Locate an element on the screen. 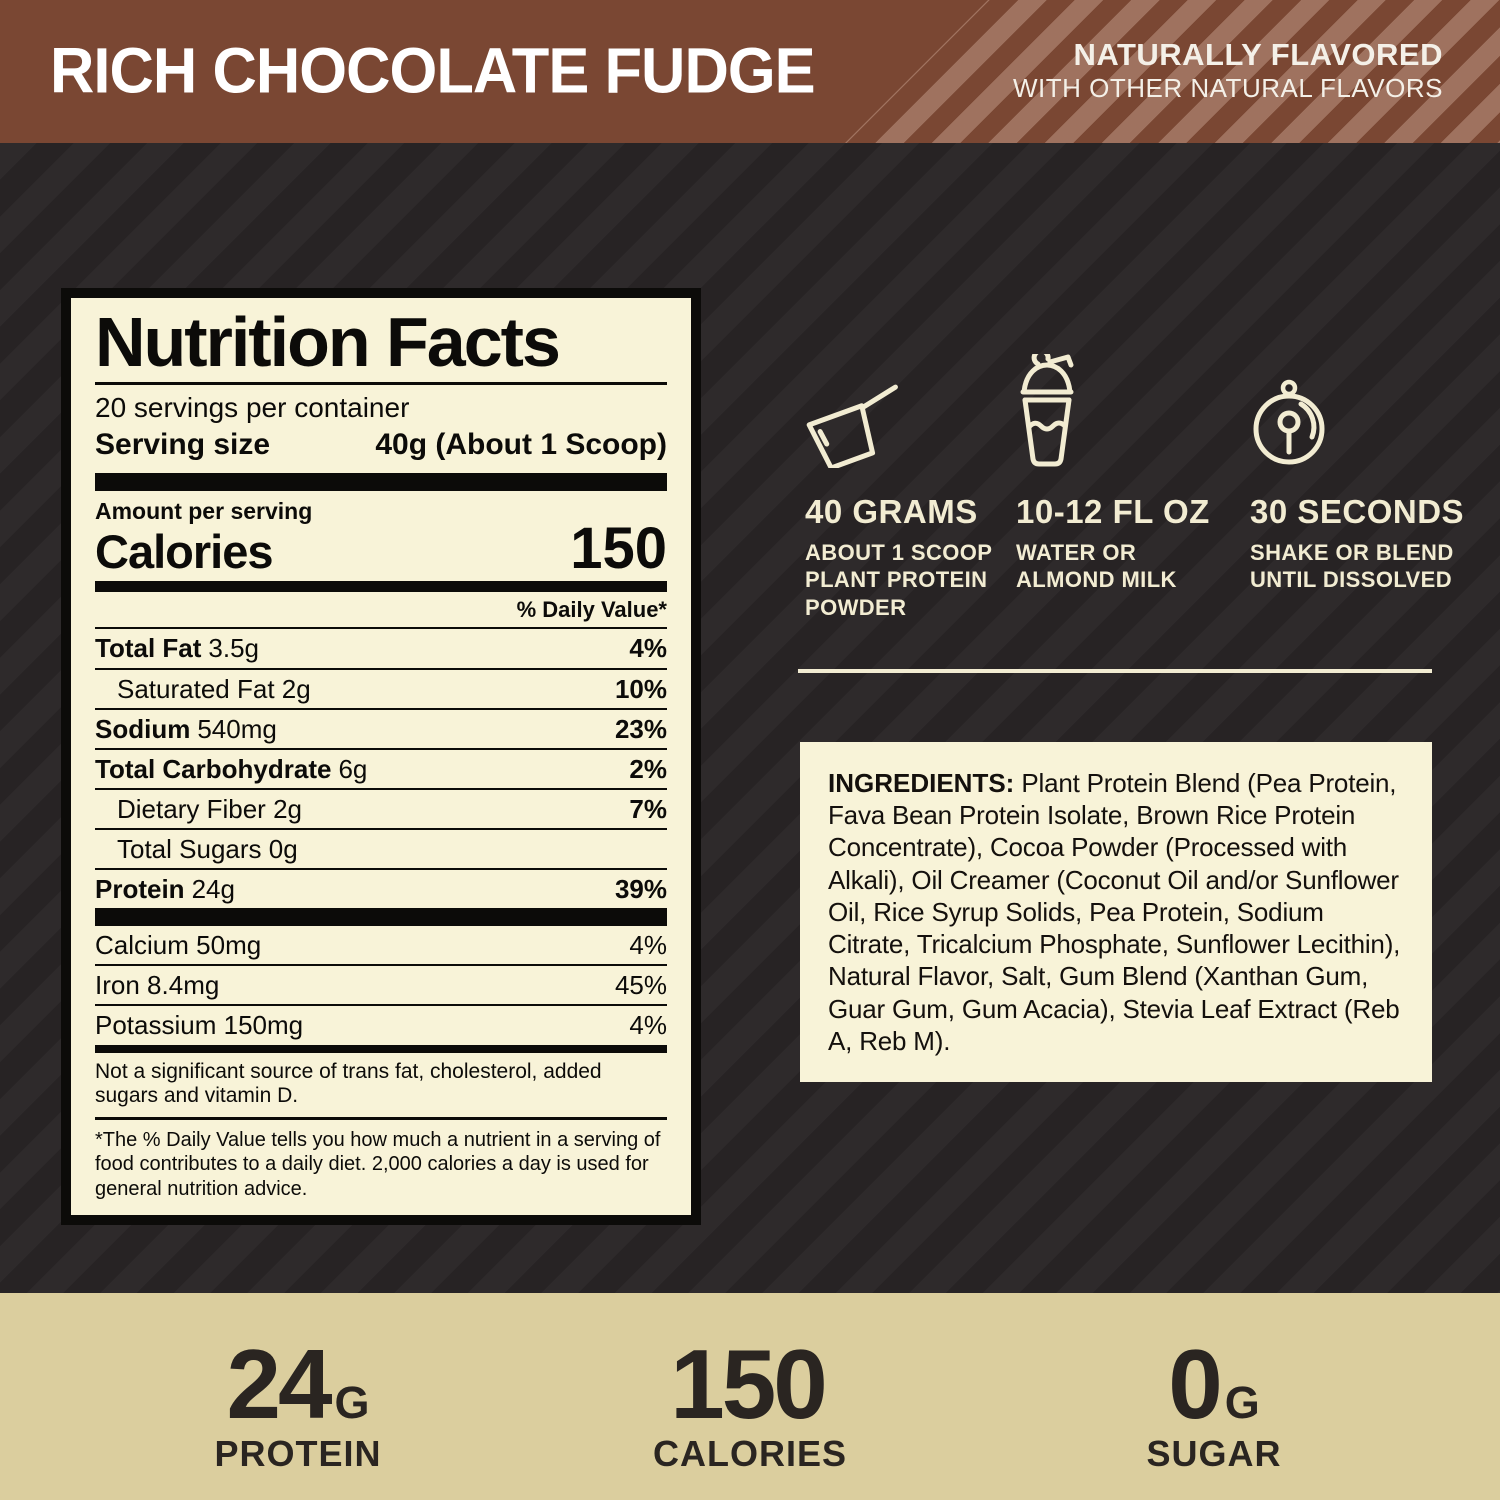 The height and width of the screenshot is (1500, 1500). stat-label: CALORIES is located at coordinates (750, 1454).